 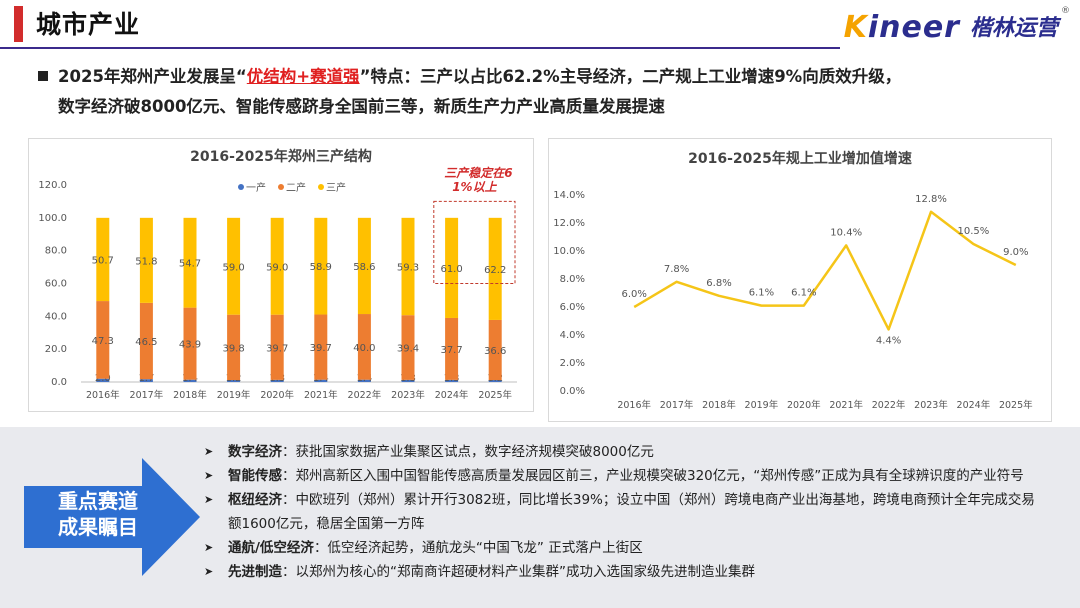 I want to click on point-data-label: 6.0%, so click(x=633, y=294).